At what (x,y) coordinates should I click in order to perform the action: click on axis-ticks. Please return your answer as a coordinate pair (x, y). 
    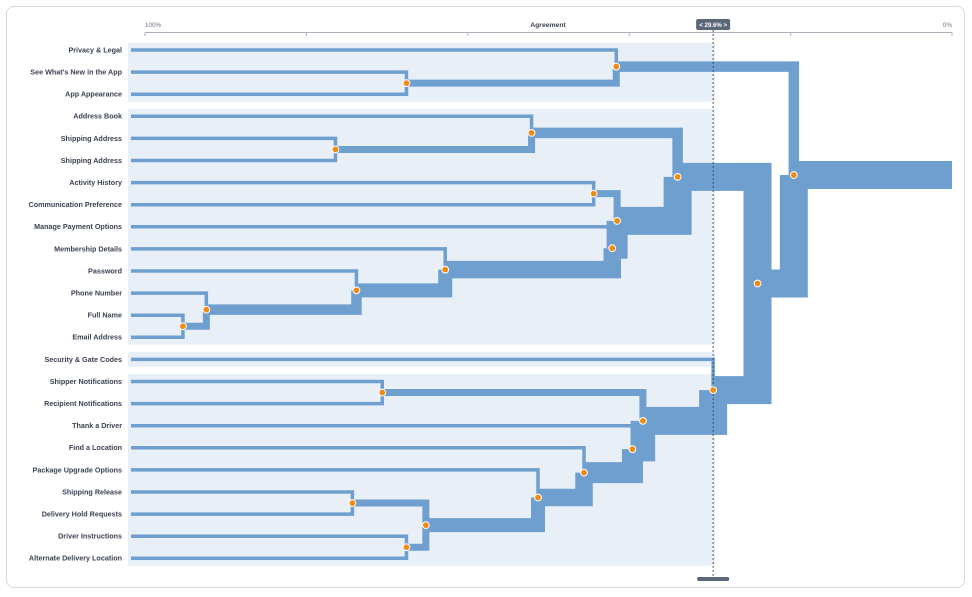
    Looking at the image, I should click on (548, 34).